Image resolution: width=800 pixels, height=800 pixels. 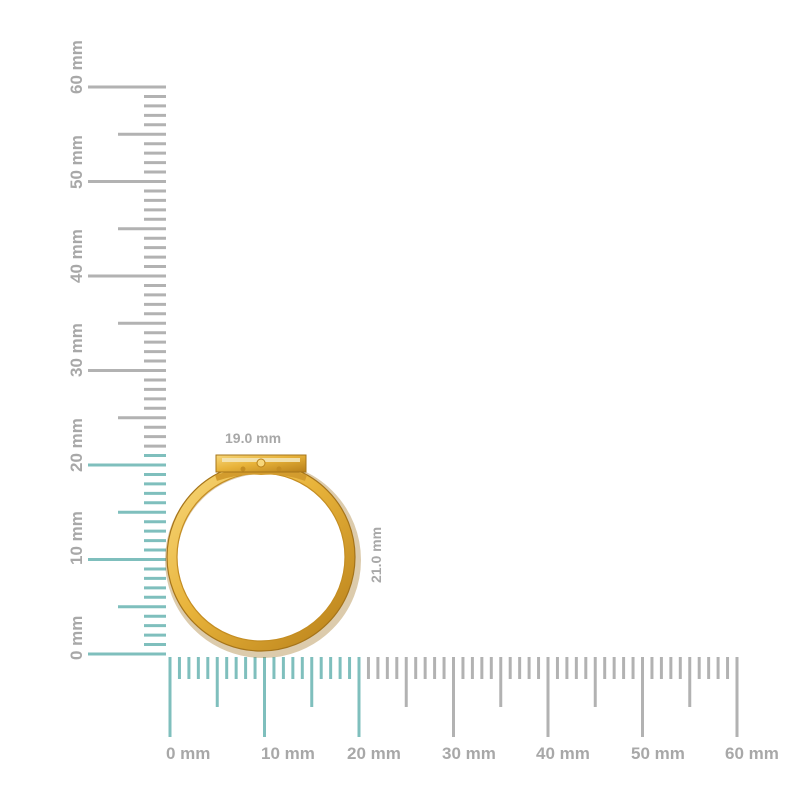 What do you see at coordinates (453, 697) in the screenshot?
I see `horizontal-ruler` at bounding box center [453, 697].